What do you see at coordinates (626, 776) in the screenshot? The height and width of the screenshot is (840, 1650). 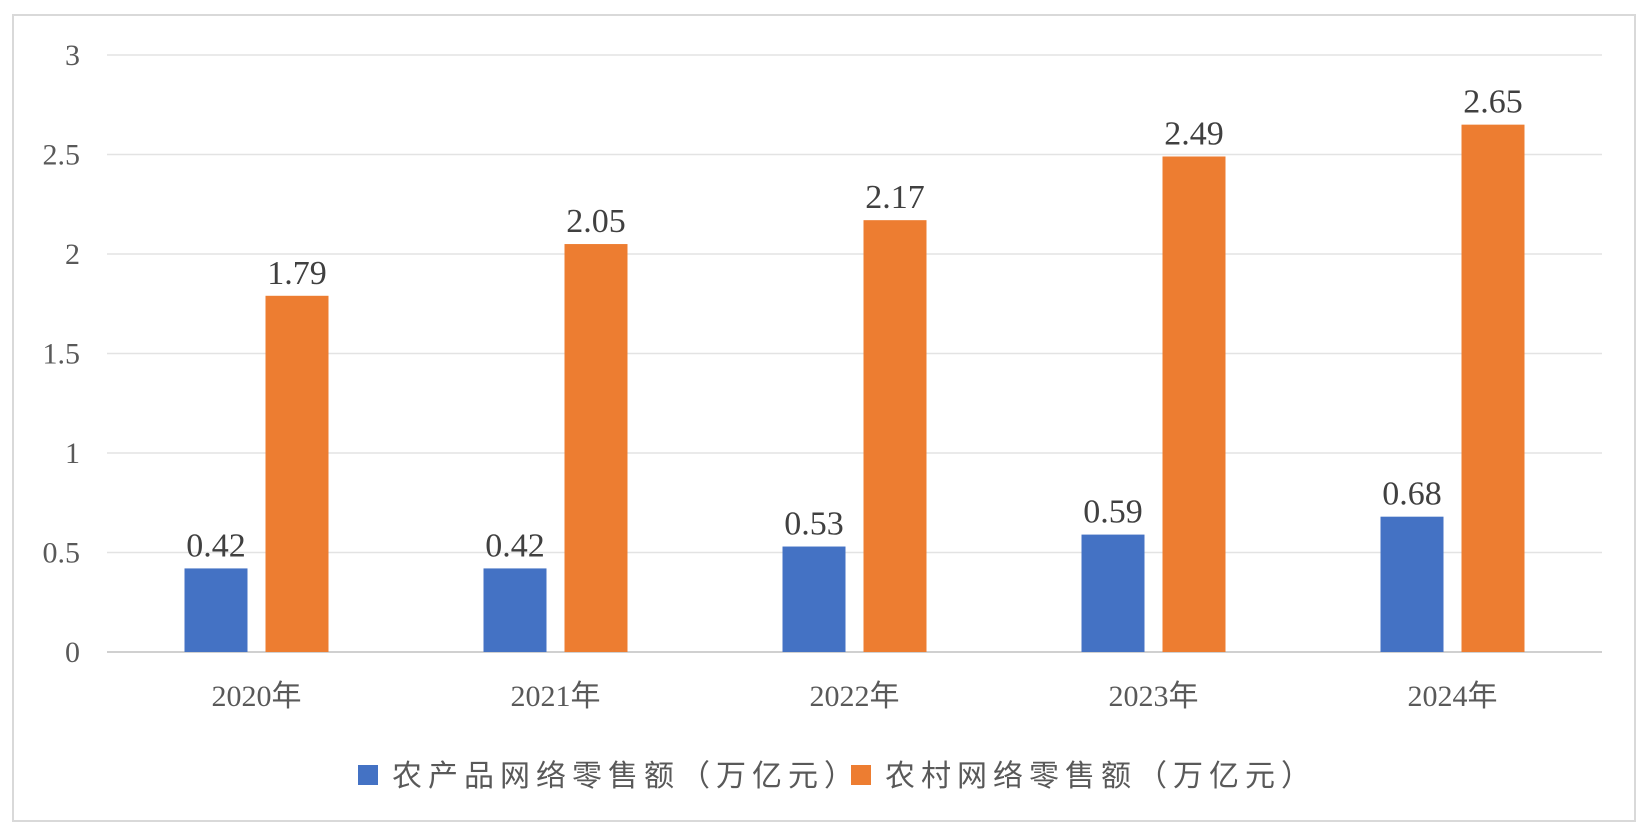 I see `legend-label-series-1: 农产品网络零售额（万亿元）` at bounding box center [626, 776].